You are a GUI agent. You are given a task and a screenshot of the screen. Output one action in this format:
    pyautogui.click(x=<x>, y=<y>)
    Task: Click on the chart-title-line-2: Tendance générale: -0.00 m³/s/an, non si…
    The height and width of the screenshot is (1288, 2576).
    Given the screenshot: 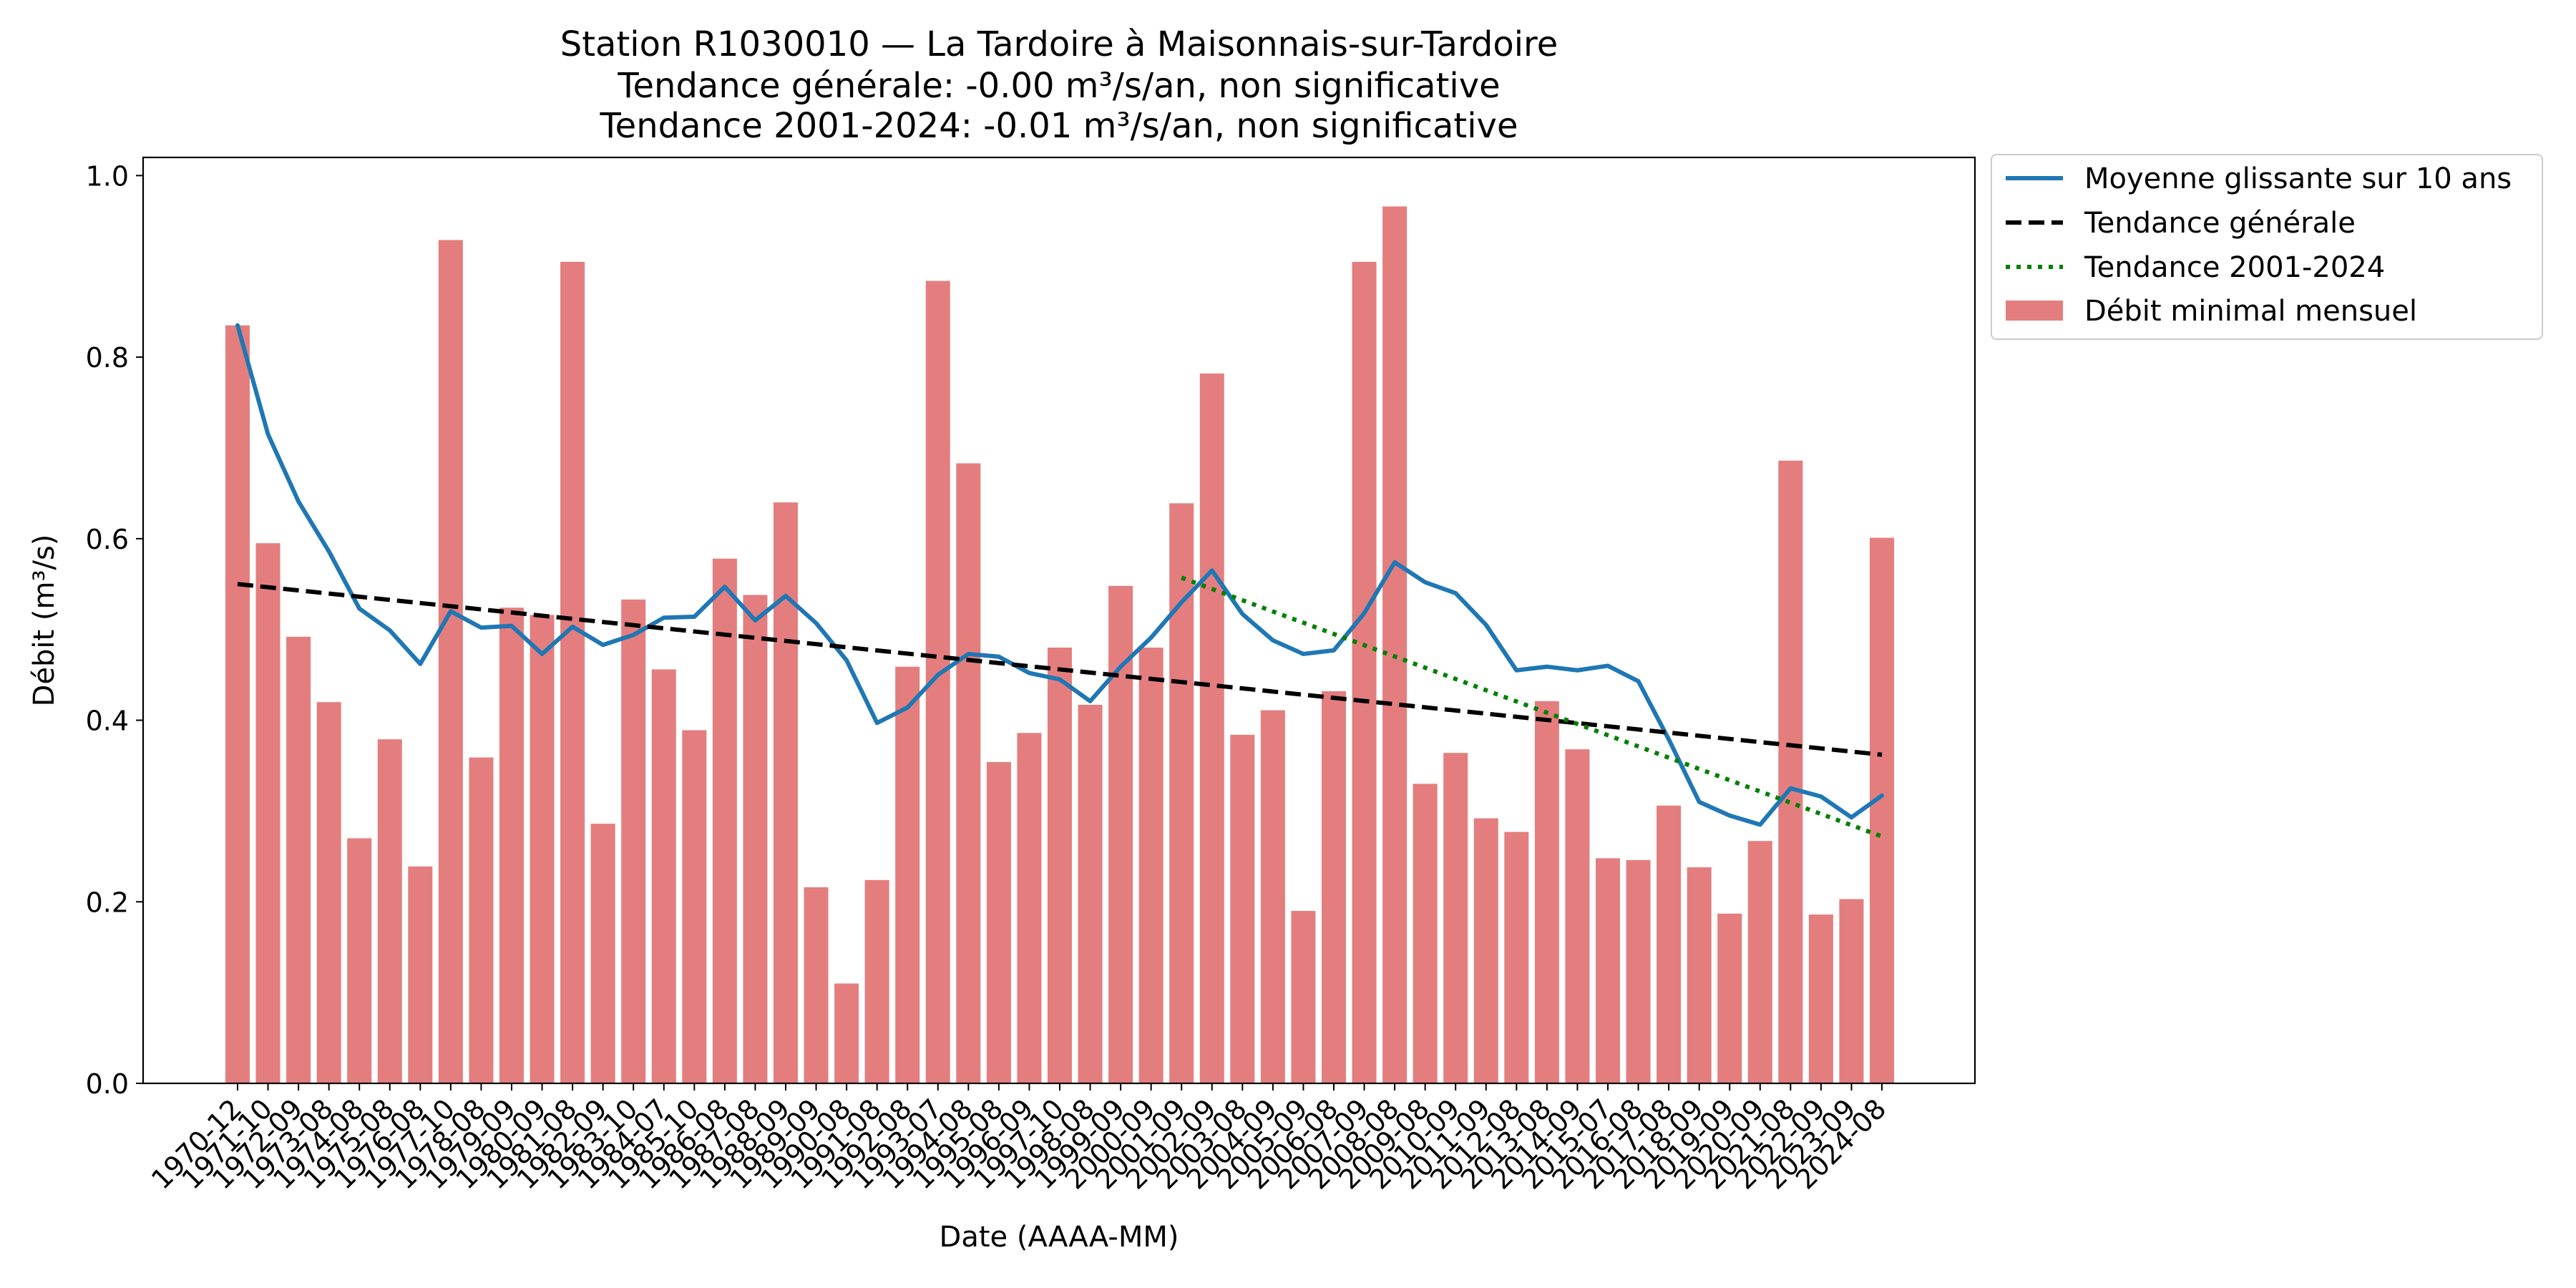 What is the action you would take?
    pyautogui.click(x=1058, y=86)
    